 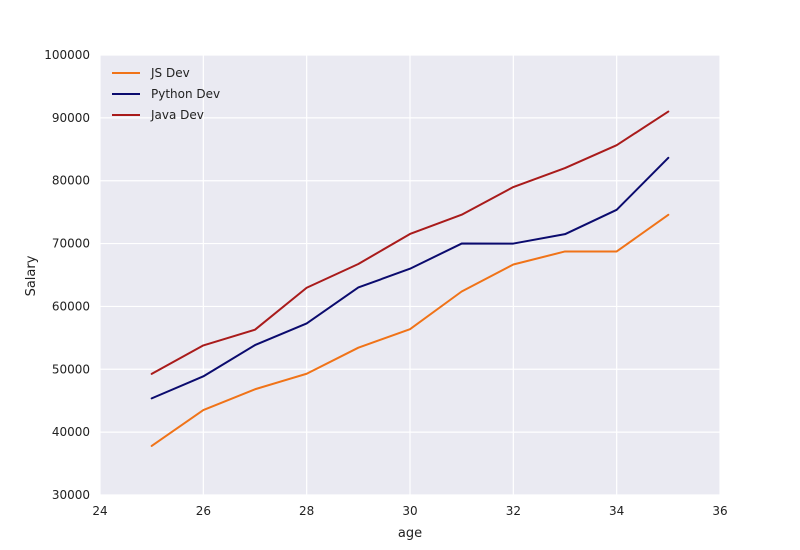 What do you see at coordinates (177, 115) in the screenshot?
I see `legend-label-java-dev: Java Dev` at bounding box center [177, 115].